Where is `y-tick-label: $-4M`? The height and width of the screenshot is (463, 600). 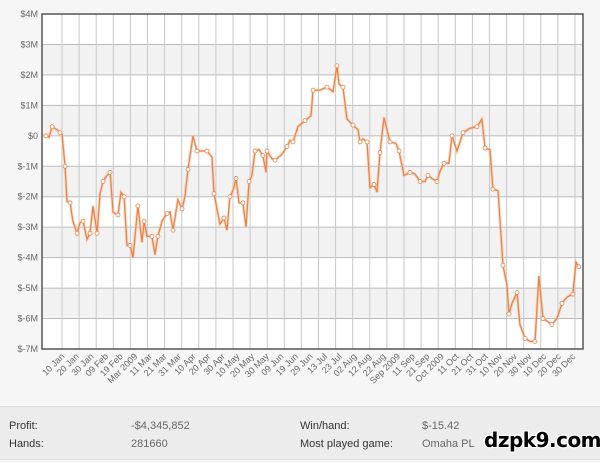
y-tick-label: $-4M is located at coordinates (27, 258).